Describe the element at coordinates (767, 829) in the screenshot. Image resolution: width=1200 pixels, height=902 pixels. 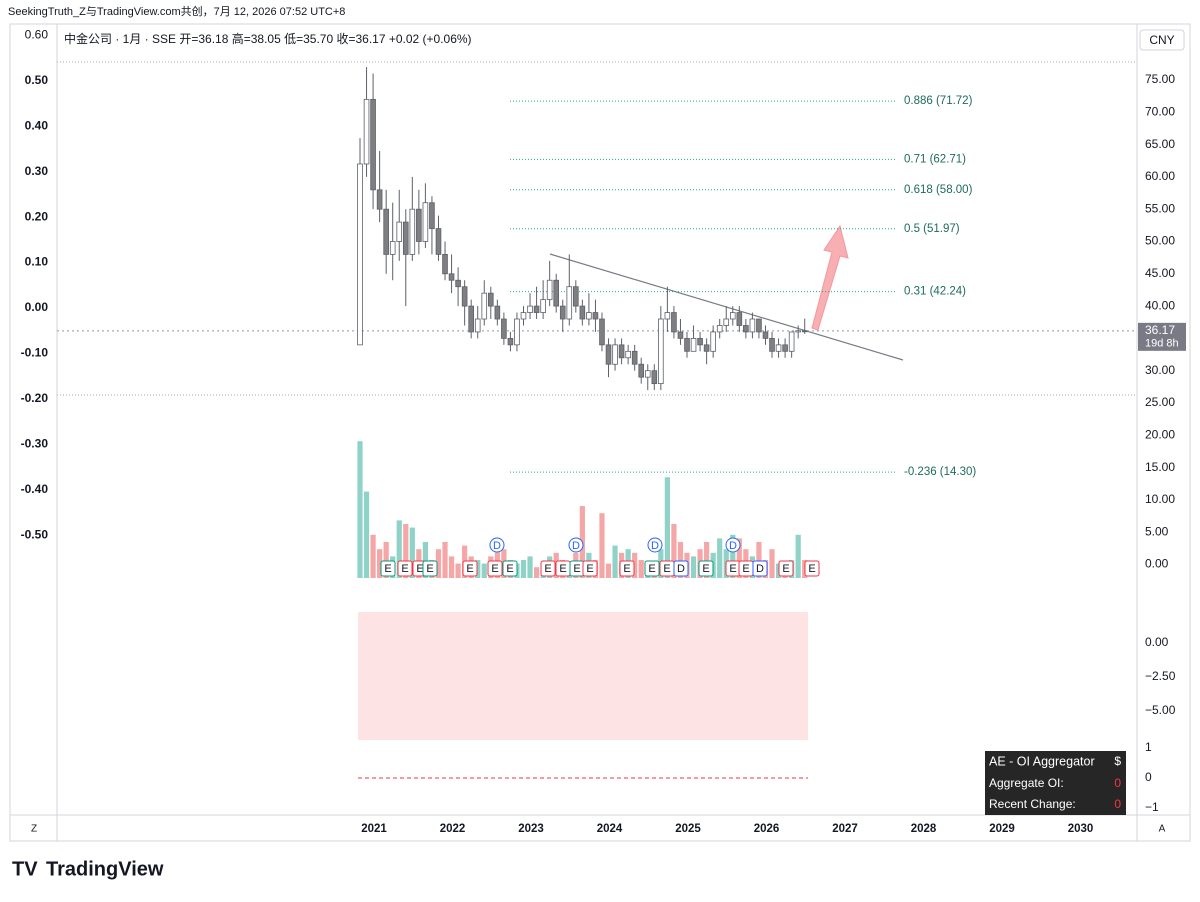
I see `x-tick-label: 2026` at that location.